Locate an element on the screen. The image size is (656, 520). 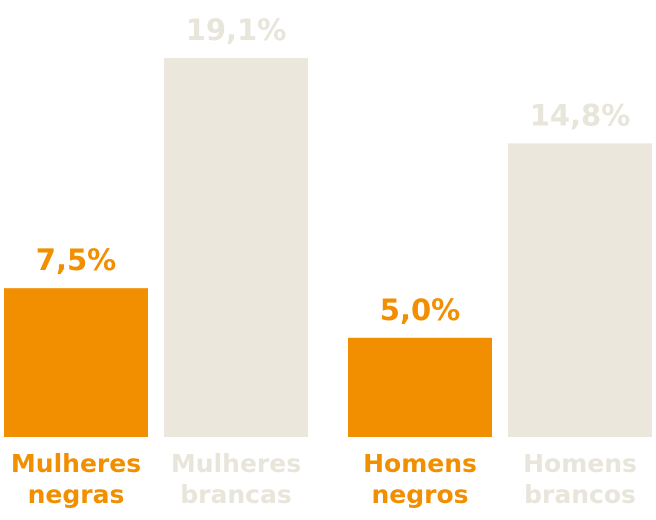
value-label-2: 5,0% is located at coordinates (420, 310).